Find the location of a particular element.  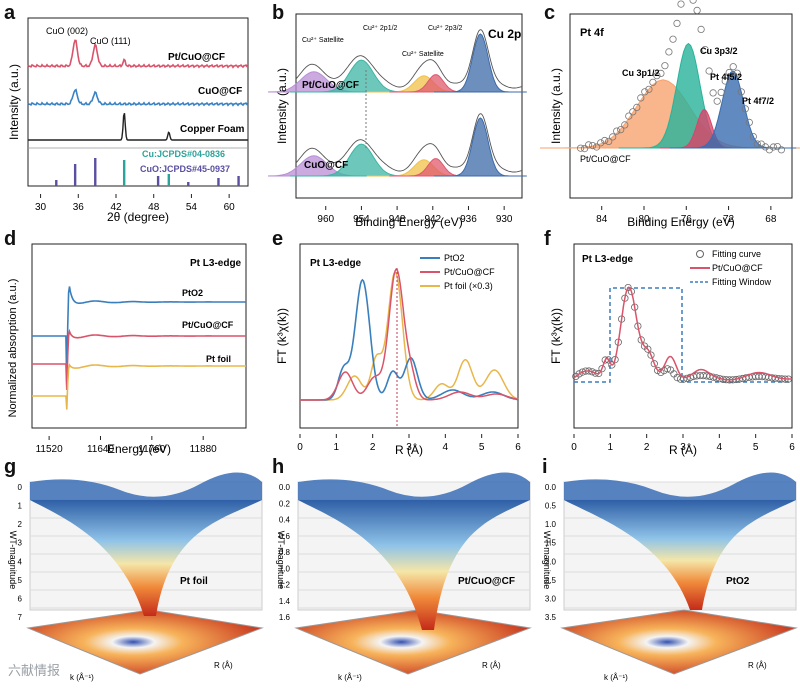

x-tick-label: 54 is located at coordinates (192, 207).